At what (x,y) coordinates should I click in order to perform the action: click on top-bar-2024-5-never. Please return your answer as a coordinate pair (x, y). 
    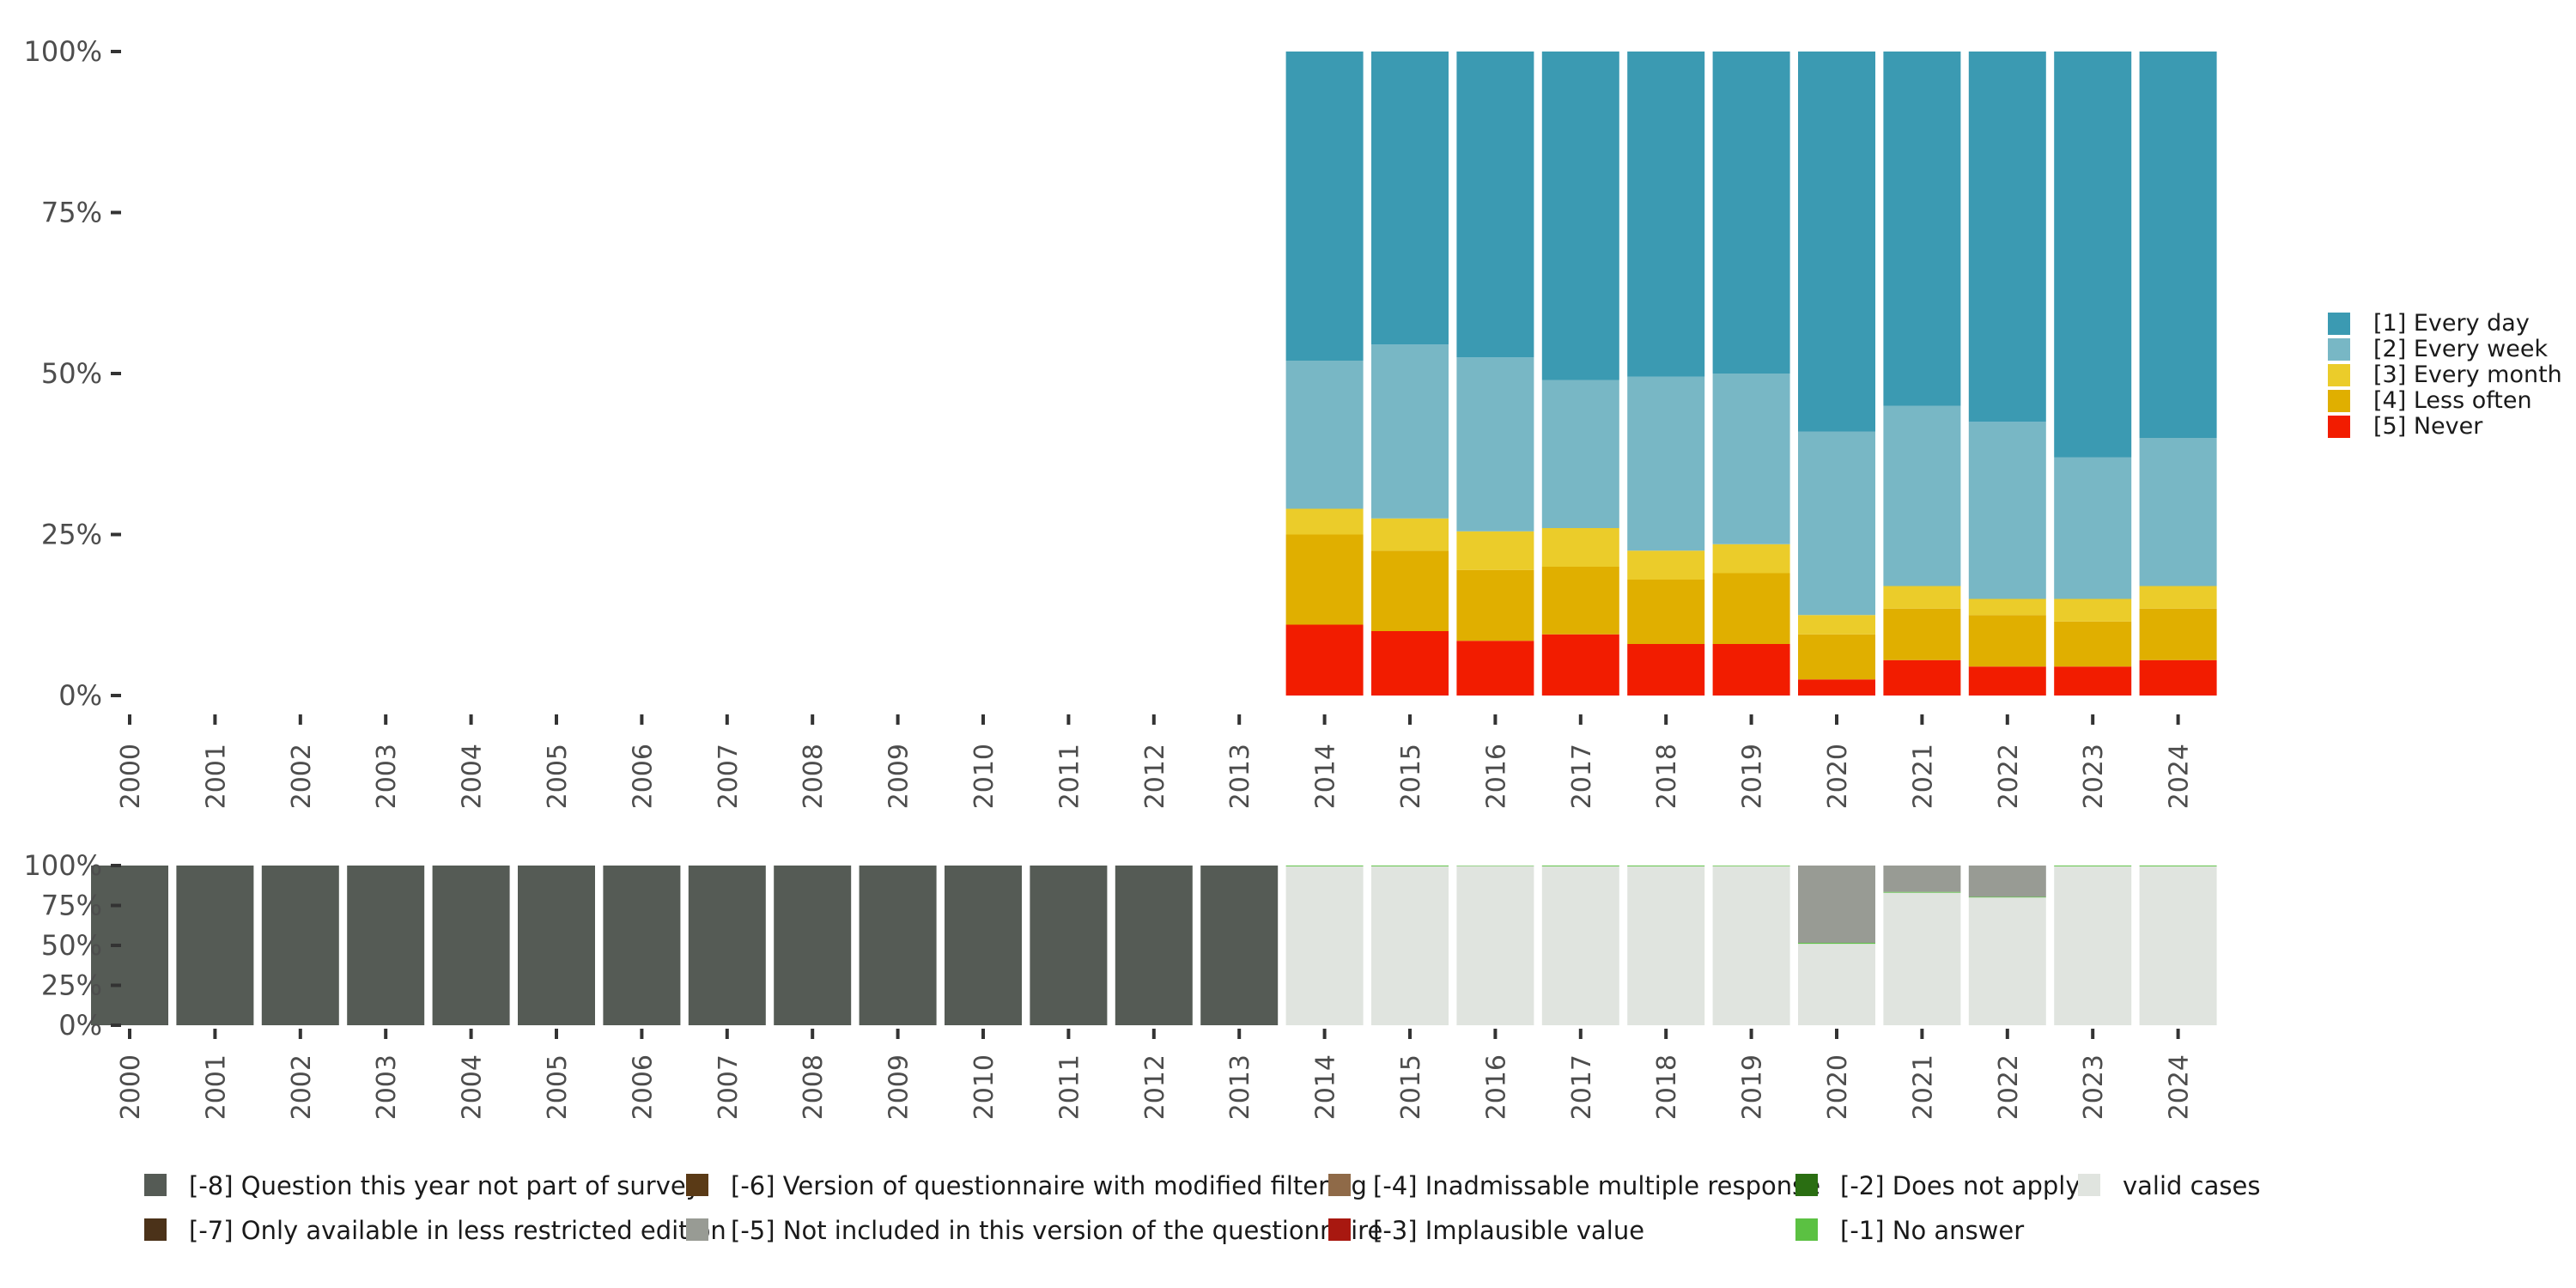
    Looking at the image, I should click on (2178, 678).